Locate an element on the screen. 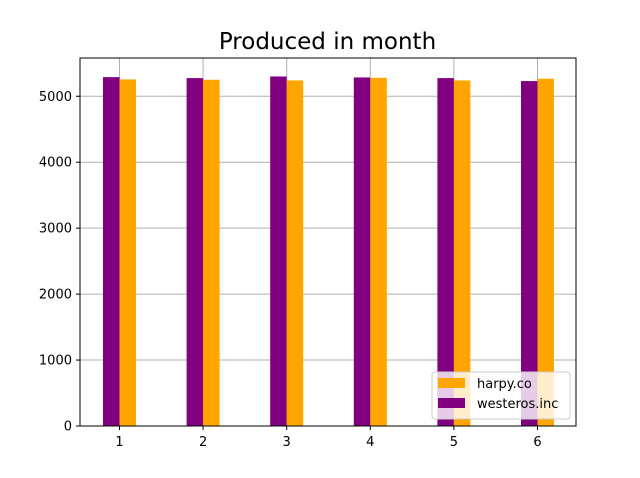 The width and height of the screenshot is (640, 478). x-axis: 1 2 3 4 5 6 is located at coordinates (328, 438).